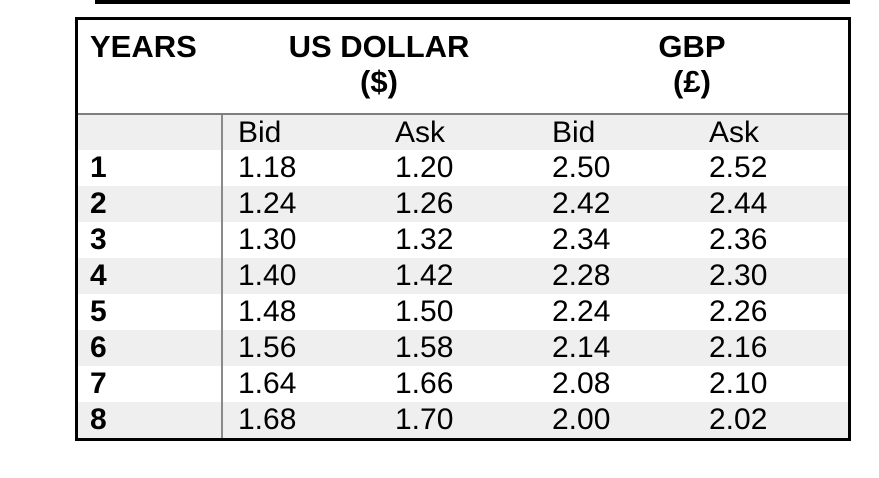  Describe the element at coordinates (463, 312) in the screenshot. I see `table-row: 5 1.48 1.50 2.24 2.26` at that location.